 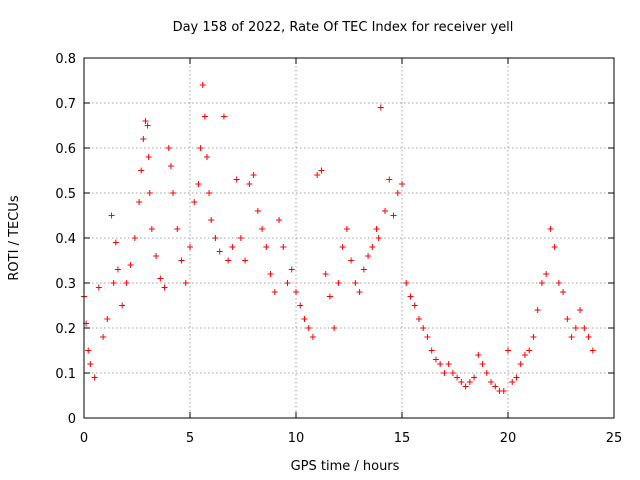 I want to click on y-tick-label: 0.3, so click(x=65, y=284).